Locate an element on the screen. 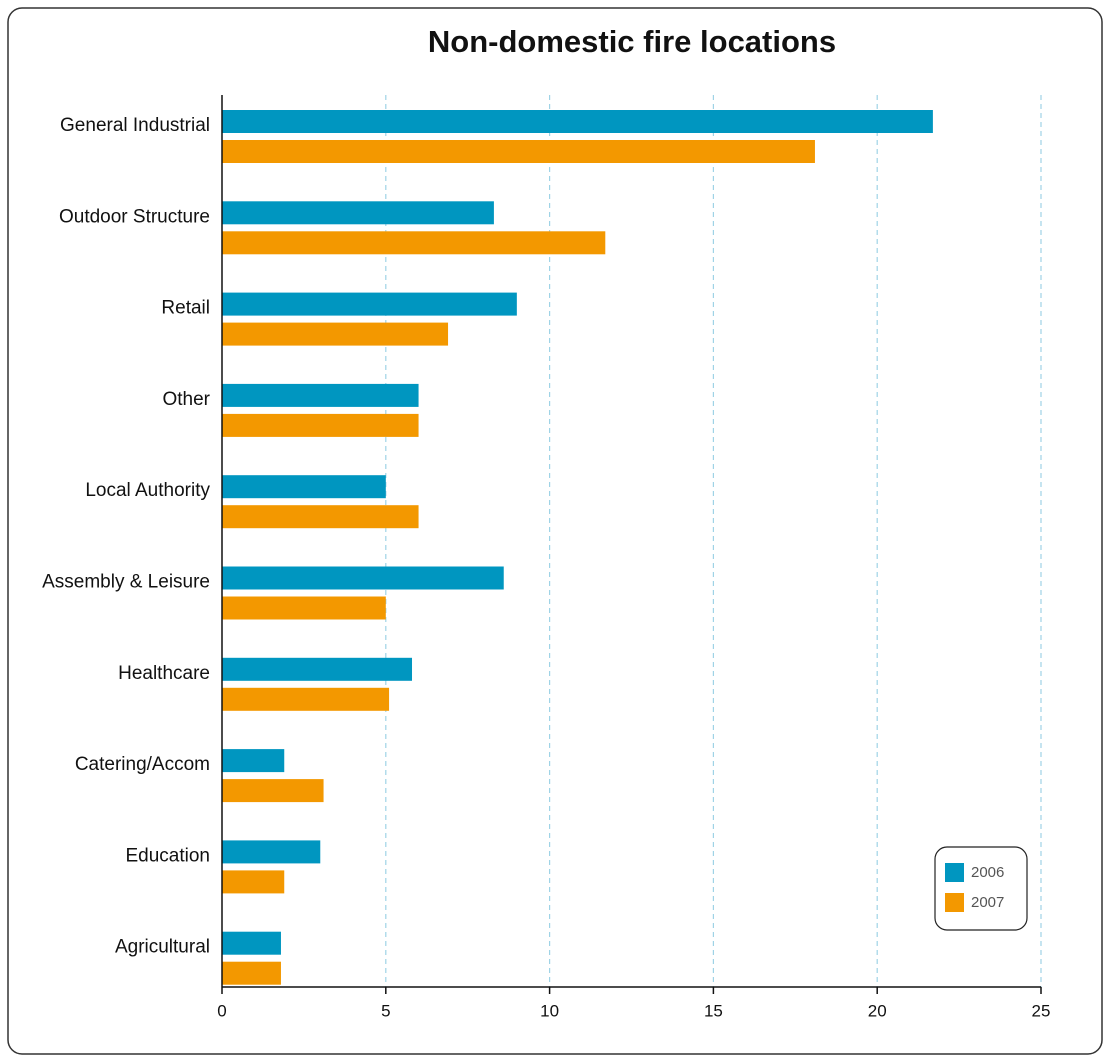 Image resolution: width=1110 pixels, height=1064 pixels. legend-label: 2006 is located at coordinates (987, 872).